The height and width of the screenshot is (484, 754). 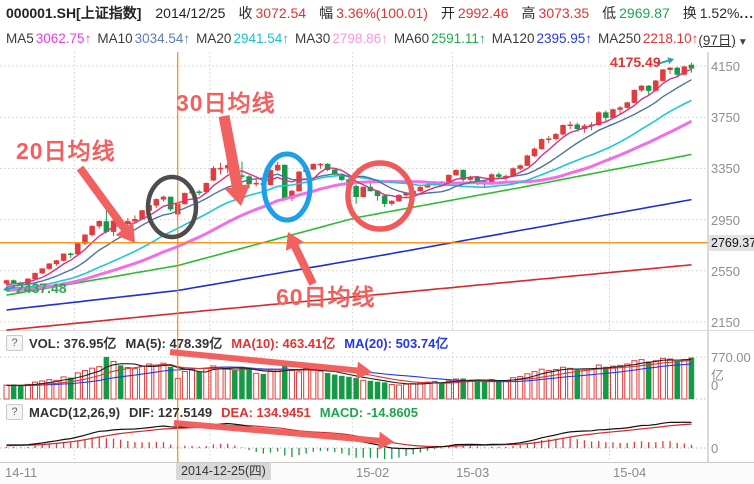 What do you see at coordinates (21, 472) in the screenshot?
I see `time-axis-label: 14-11` at bounding box center [21, 472].